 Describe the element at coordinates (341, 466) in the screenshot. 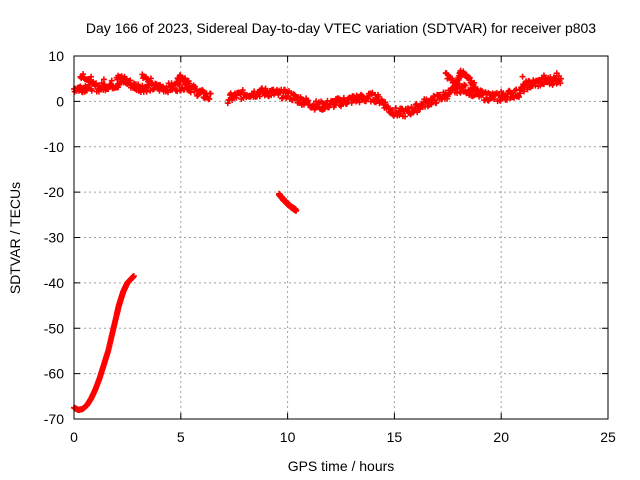

I see `x-axis-title: GPS time / hours` at that location.